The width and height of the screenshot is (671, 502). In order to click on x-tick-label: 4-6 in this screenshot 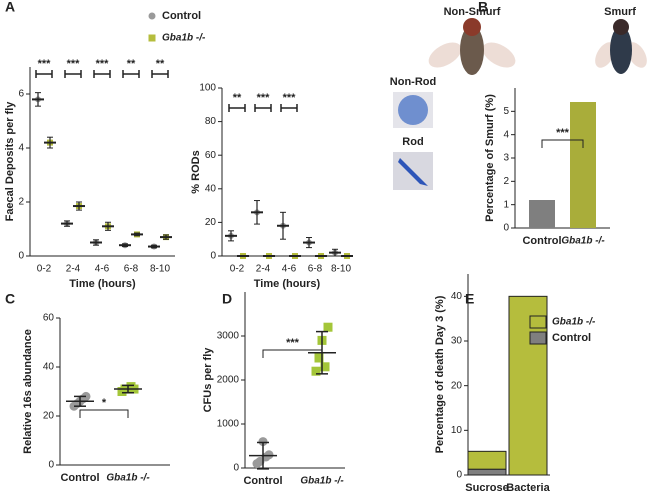, I will do `click(102, 269)`.